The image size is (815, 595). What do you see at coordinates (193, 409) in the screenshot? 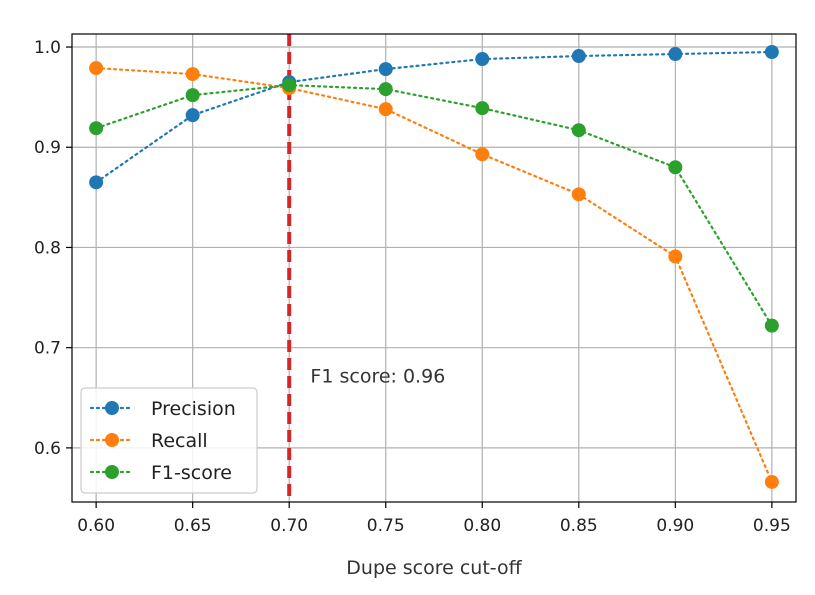
I see `legend-label-precision: Precision` at bounding box center [193, 409].